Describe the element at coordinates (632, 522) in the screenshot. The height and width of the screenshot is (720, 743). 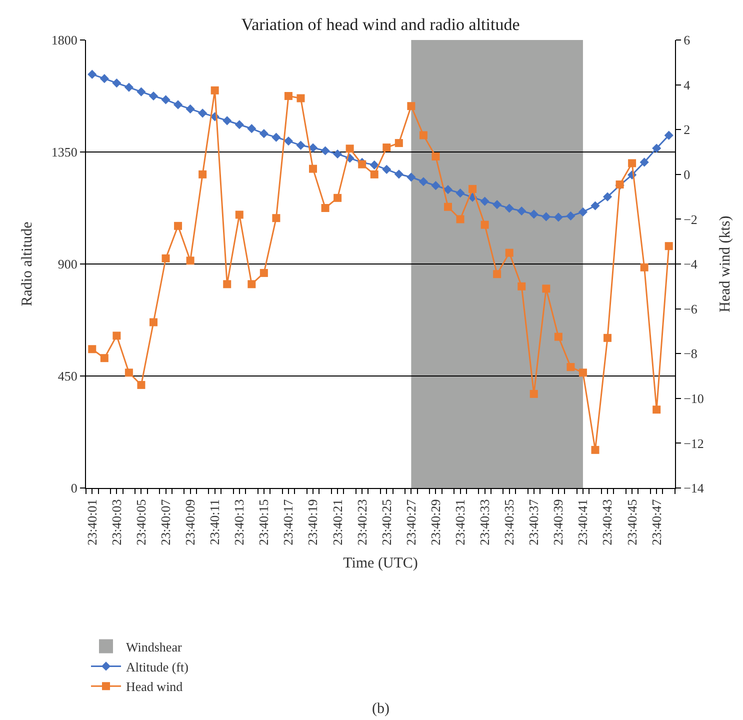
I see `x-tick-label: 23:40:45` at that location.